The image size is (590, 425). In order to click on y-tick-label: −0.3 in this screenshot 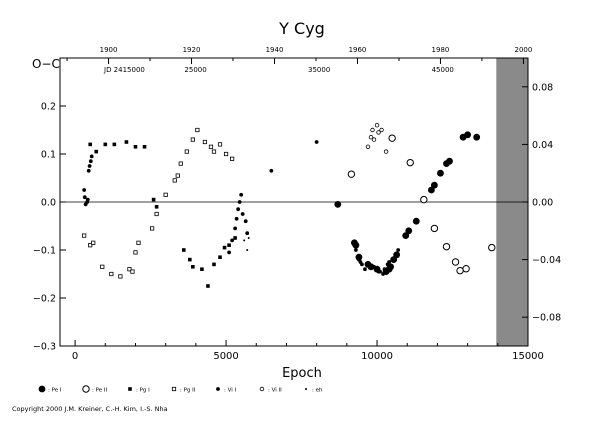, I will do `click(44, 347)`.